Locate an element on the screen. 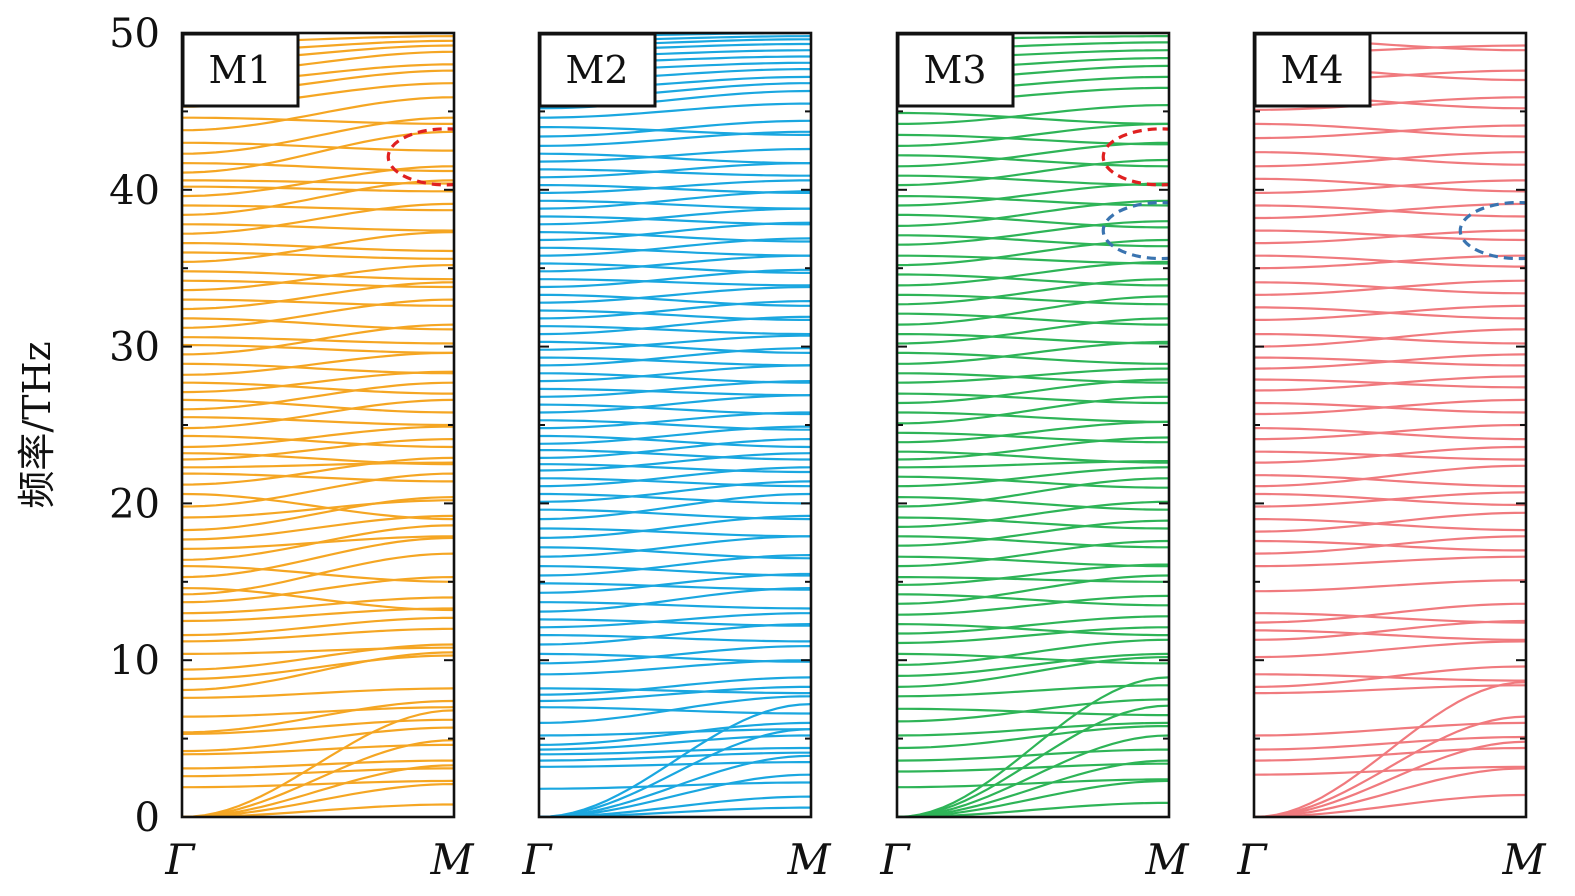  panel-label: M3 is located at coordinates (954, 70).